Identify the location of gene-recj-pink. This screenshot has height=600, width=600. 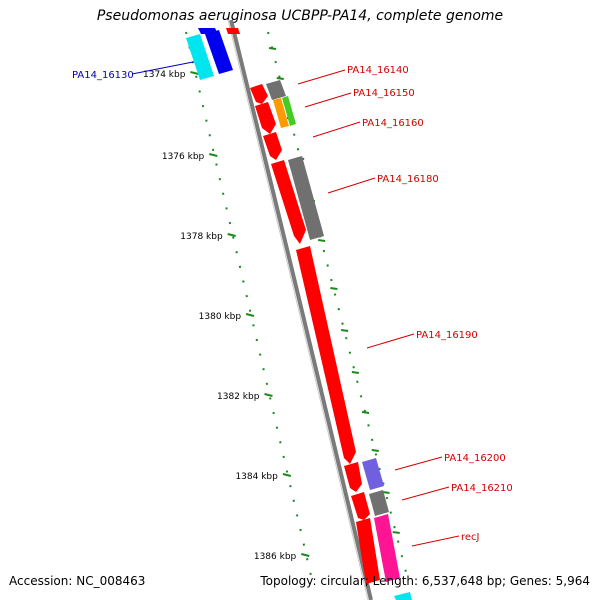
(387, 548).